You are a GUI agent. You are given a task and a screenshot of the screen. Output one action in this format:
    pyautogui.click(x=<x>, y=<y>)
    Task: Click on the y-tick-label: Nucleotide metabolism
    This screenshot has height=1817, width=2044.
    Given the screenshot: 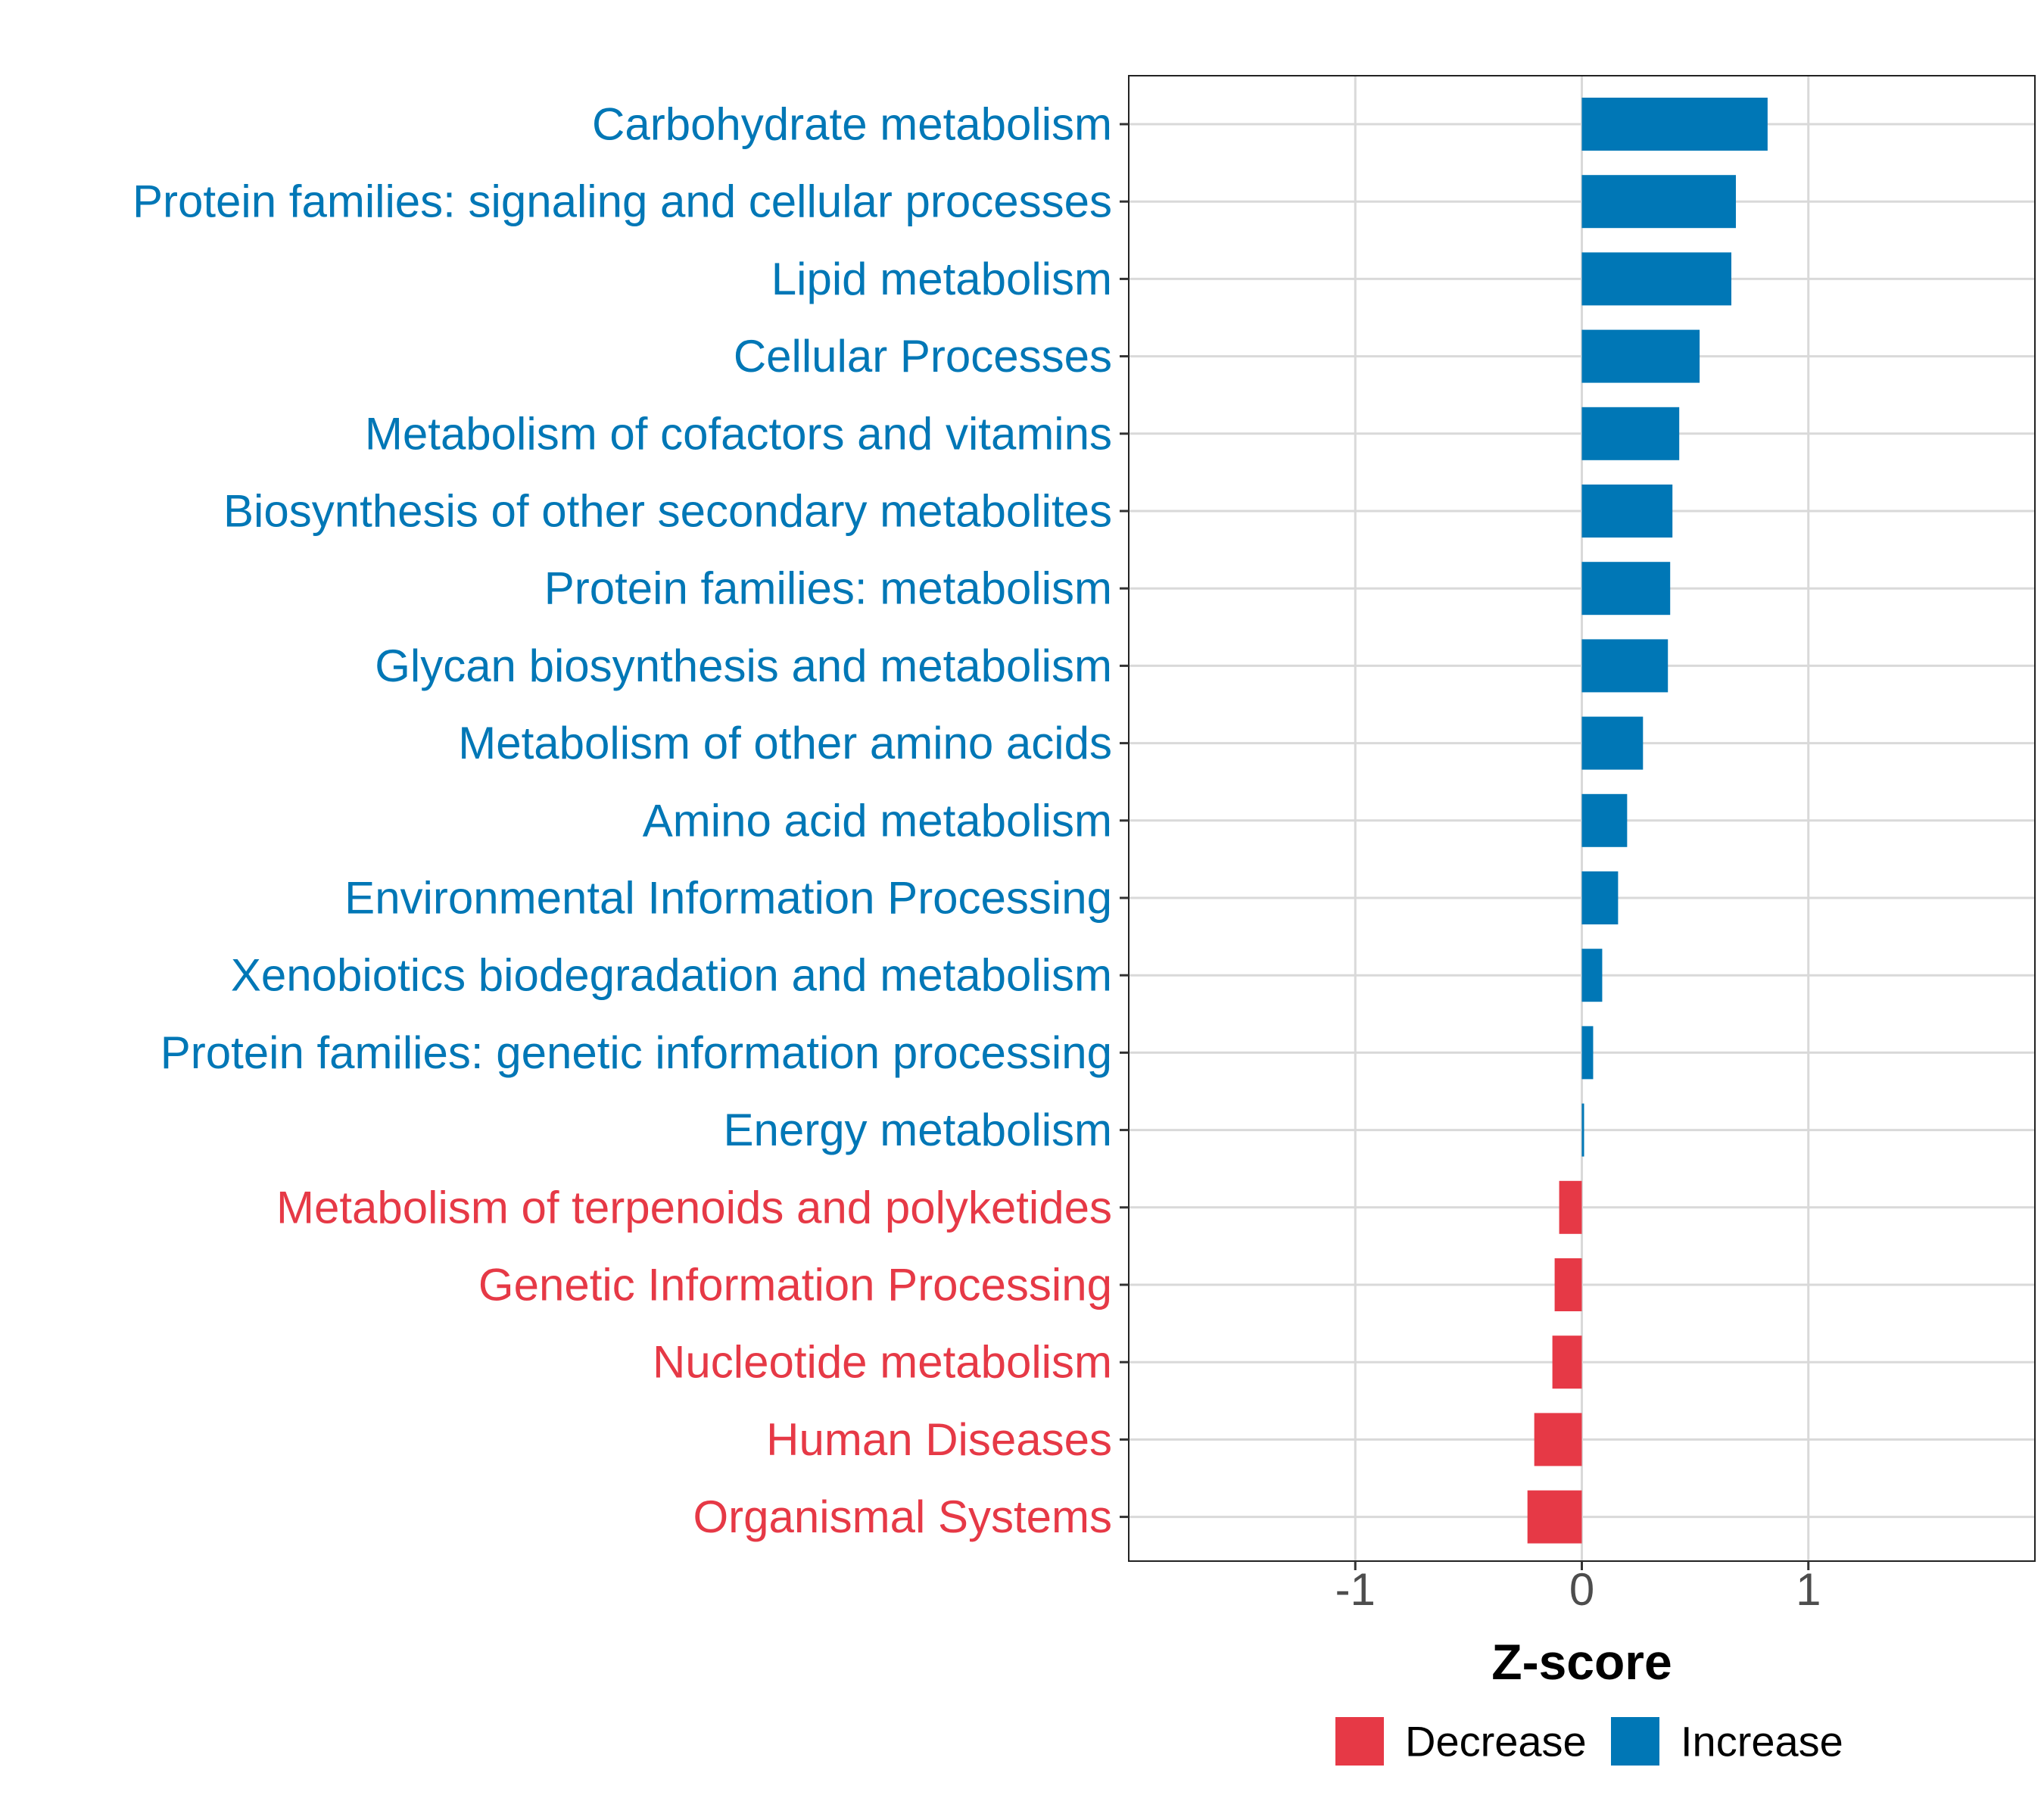 What is the action you would take?
    pyautogui.click(x=883, y=1362)
    